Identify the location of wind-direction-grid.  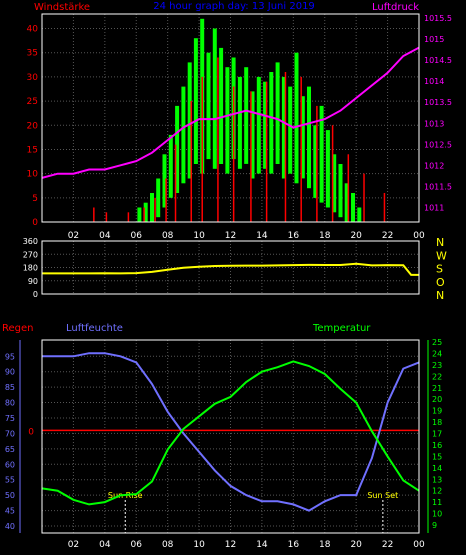
(231, 267).